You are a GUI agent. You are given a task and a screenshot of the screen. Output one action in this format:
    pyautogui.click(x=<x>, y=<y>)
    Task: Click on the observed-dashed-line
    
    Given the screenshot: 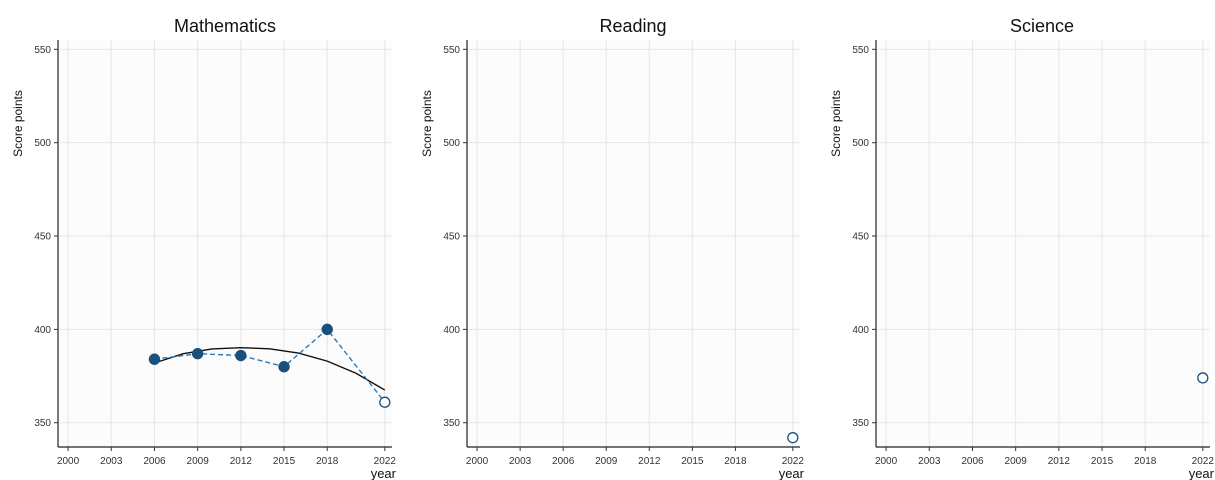 What is the action you would take?
    pyautogui.click(x=270, y=365)
    